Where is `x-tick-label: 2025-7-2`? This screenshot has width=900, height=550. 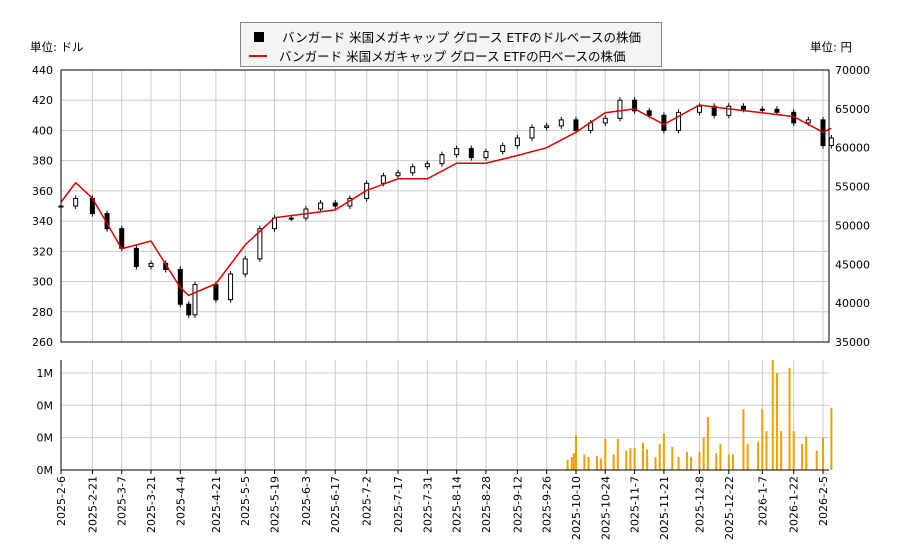
x-tick-label: 2025-7-2 is located at coordinates (367, 501).